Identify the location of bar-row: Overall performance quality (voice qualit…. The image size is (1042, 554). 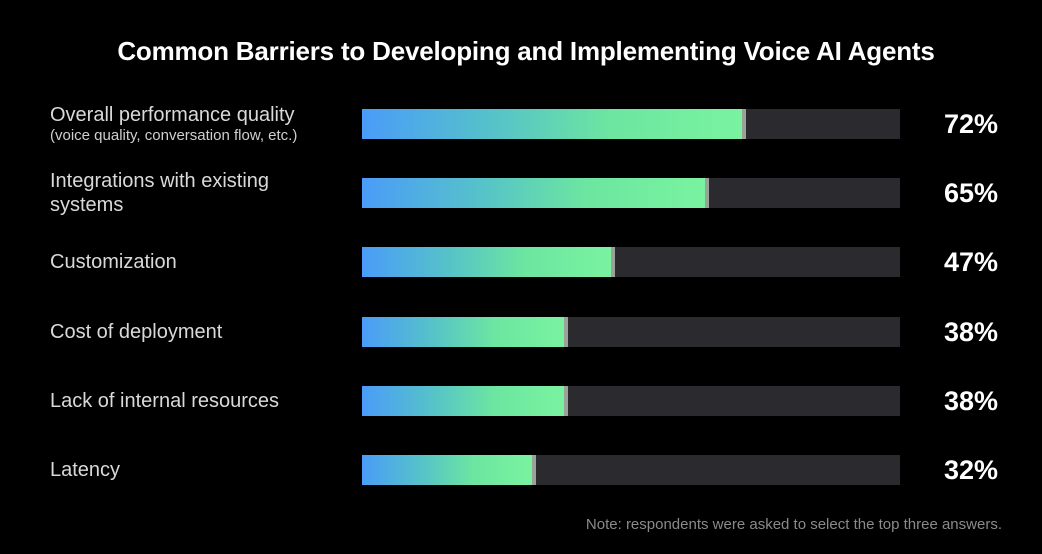
(521, 124).